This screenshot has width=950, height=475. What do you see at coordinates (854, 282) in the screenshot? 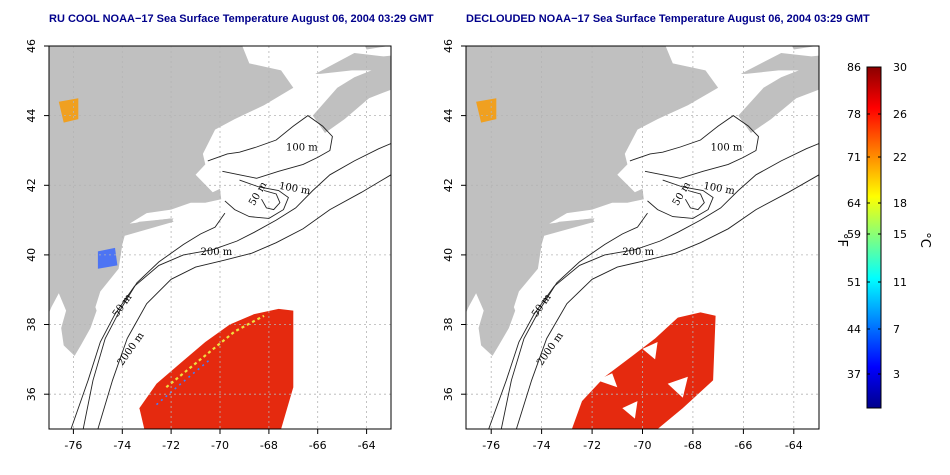
I see `colorbar-tick-f: 51` at bounding box center [854, 282].